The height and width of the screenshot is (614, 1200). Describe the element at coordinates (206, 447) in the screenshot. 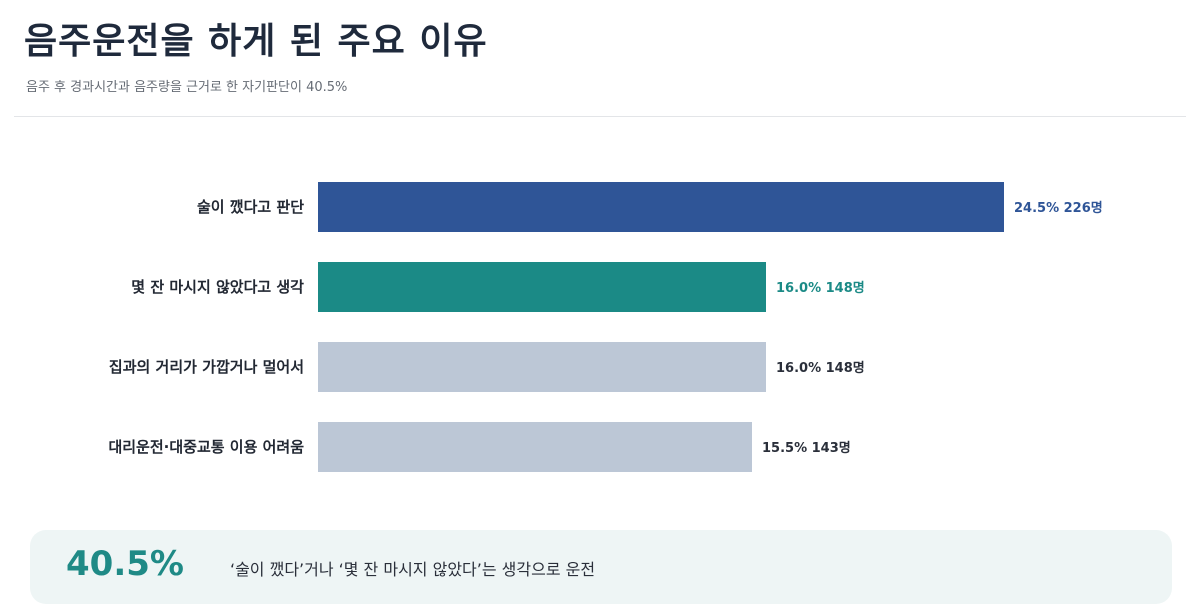

I see `category-label: 대리운전·대중교통 이용 어려움` at that location.